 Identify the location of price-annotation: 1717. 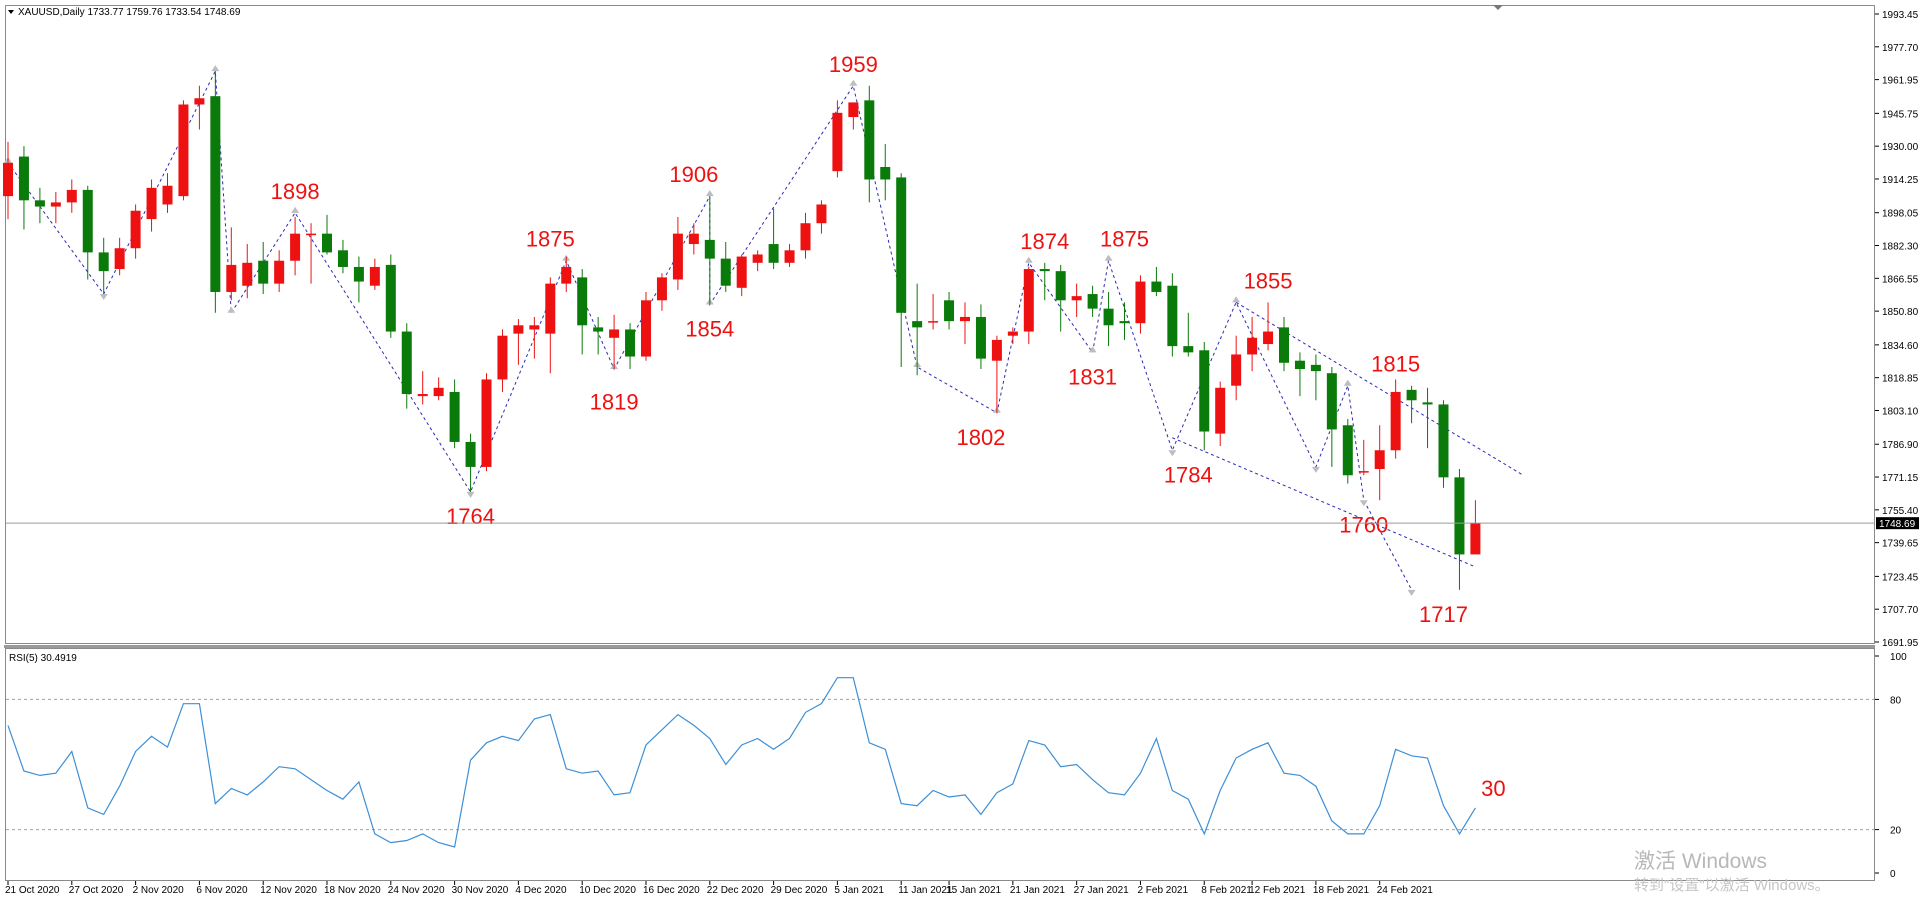
(1443, 614).